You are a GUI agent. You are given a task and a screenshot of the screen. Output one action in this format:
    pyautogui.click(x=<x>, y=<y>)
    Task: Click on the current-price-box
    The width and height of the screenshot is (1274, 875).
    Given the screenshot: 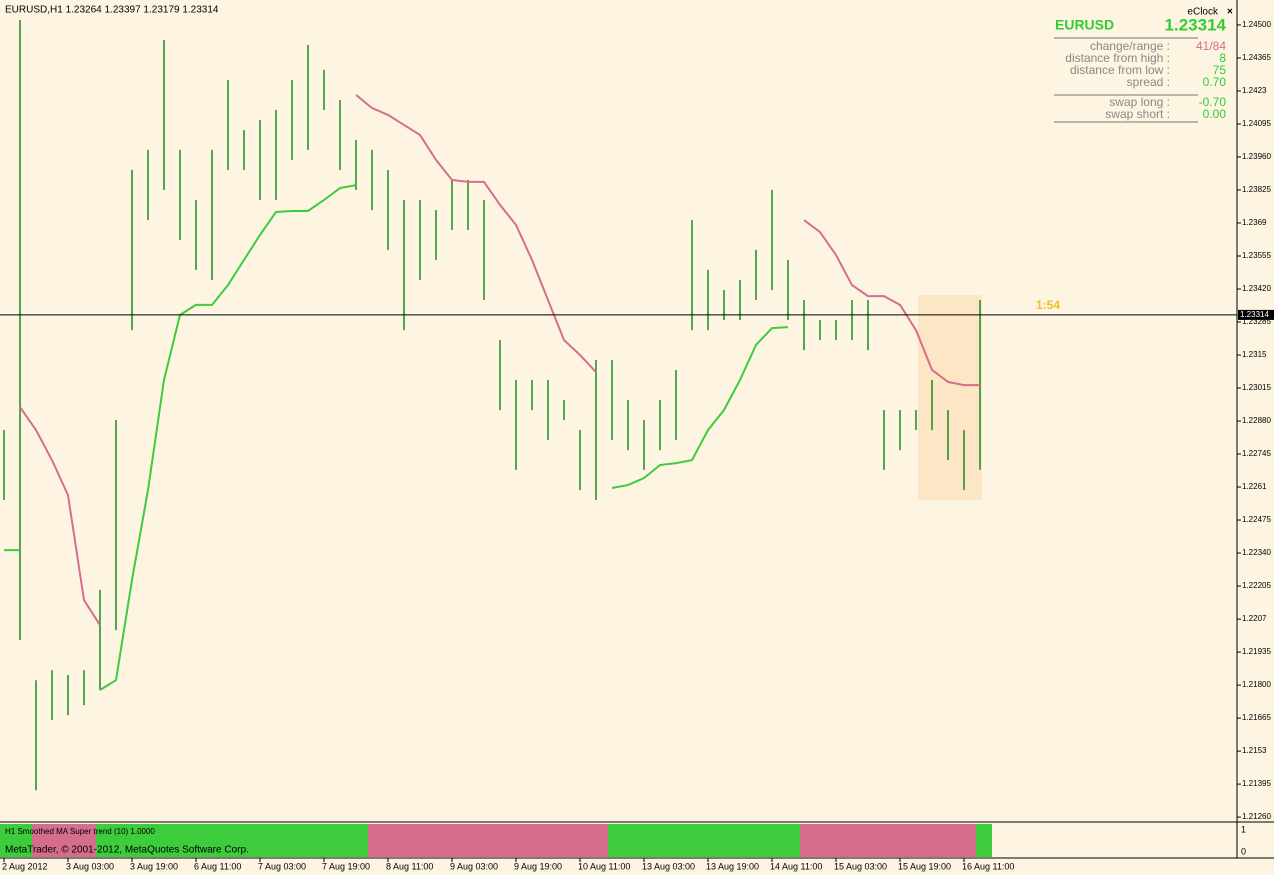 What is the action you would take?
    pyautogui.click(x=1256, y=314)
    